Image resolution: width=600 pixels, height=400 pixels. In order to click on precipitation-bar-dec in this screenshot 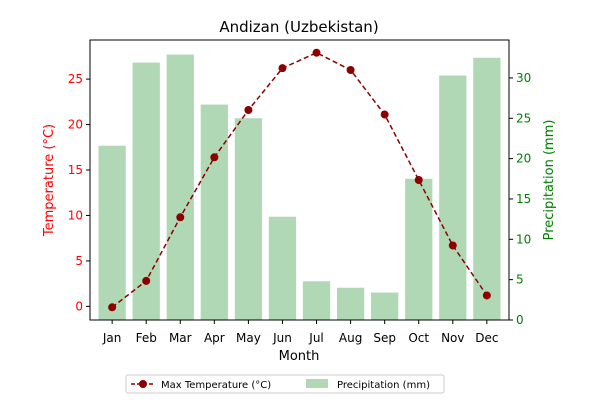, I will do `click(487, 188)`.